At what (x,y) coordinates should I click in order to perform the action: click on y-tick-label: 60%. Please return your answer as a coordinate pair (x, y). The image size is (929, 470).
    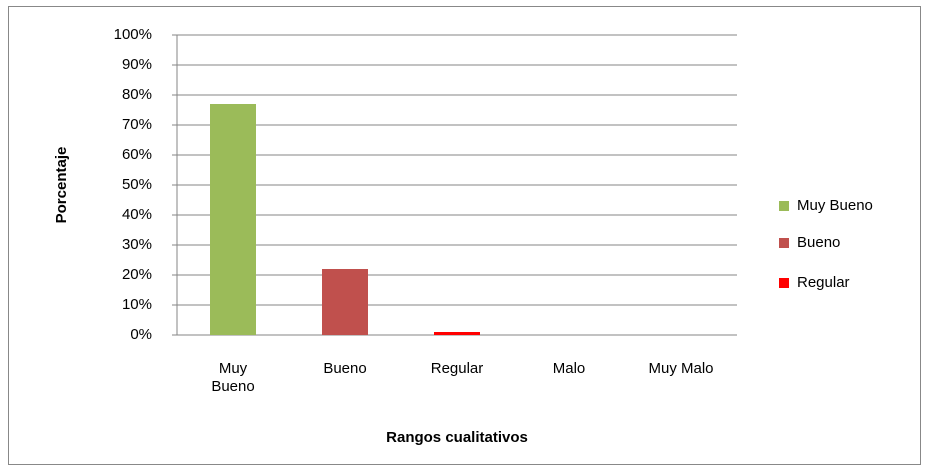
    Looking at the image, I should click on (137, 154).